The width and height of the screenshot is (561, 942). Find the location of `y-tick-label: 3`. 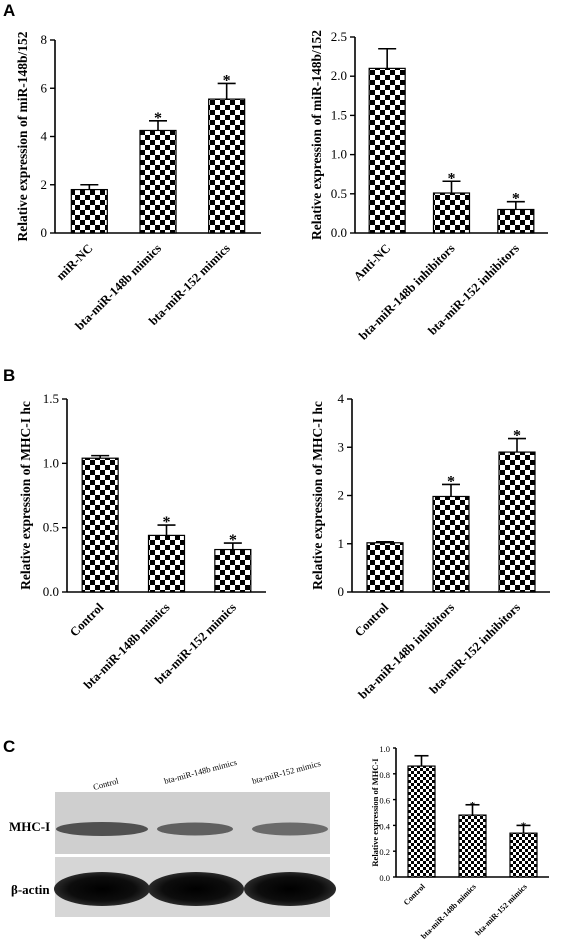

y-tick-label: 3 is located at coordinates (341, 446).